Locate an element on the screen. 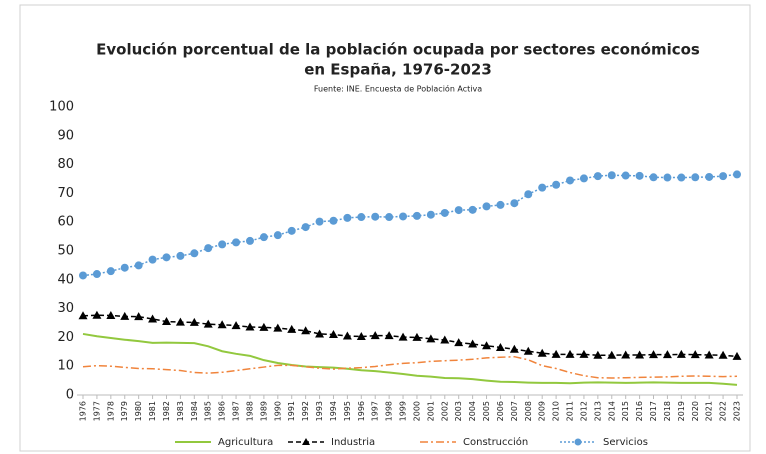 This screenshot has height=454, width=766. x-tick-label: 2021 is located at coordinates (709, 411).